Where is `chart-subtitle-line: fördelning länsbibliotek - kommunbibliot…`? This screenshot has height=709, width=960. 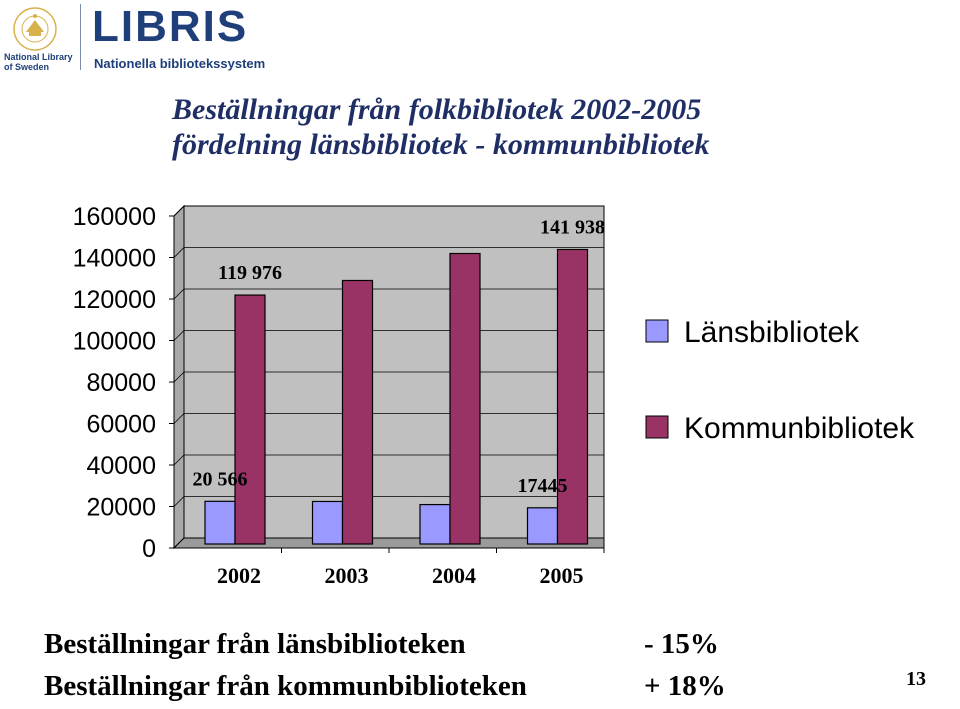 chart-subtitle-line: fördelning länsbibliotek - kommunbibliot… is located at coordinates (441, 144).